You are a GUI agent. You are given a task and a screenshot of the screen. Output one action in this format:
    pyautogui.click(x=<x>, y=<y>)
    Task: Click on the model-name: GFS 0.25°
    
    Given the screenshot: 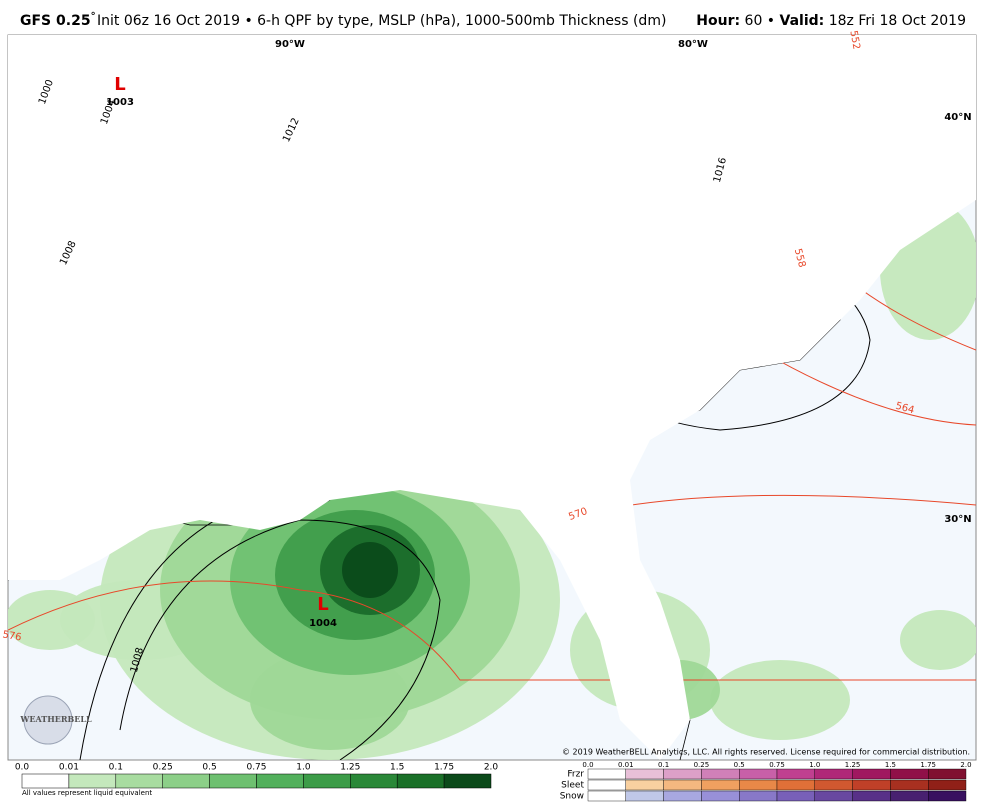 What is the action you would take?
    pyautogui.click(x=58, y=20)
    